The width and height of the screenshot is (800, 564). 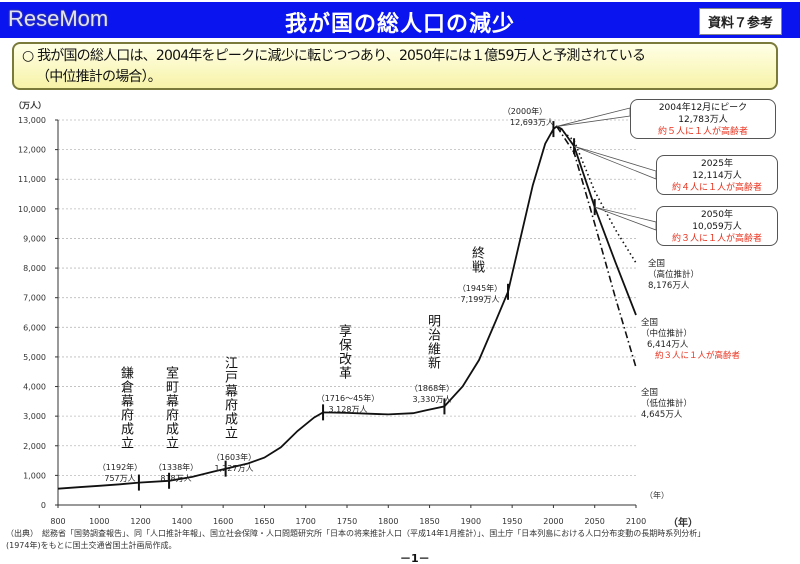 What do you see at coordinates (234, 463) in the screenshot?
I see `annotation-1603: （1603年） 1,227万人` at bounding box center [234, 463].